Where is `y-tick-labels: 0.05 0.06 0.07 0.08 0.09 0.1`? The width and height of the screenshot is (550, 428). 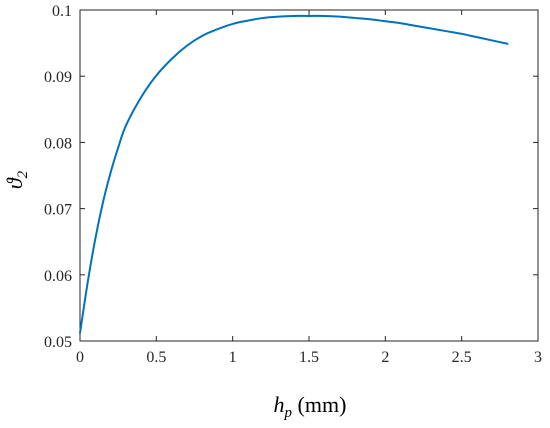
y-tick-labels: 0.05 0.06 0.07 0.08 0.09 0.1 is located at coordinates (58, 177).